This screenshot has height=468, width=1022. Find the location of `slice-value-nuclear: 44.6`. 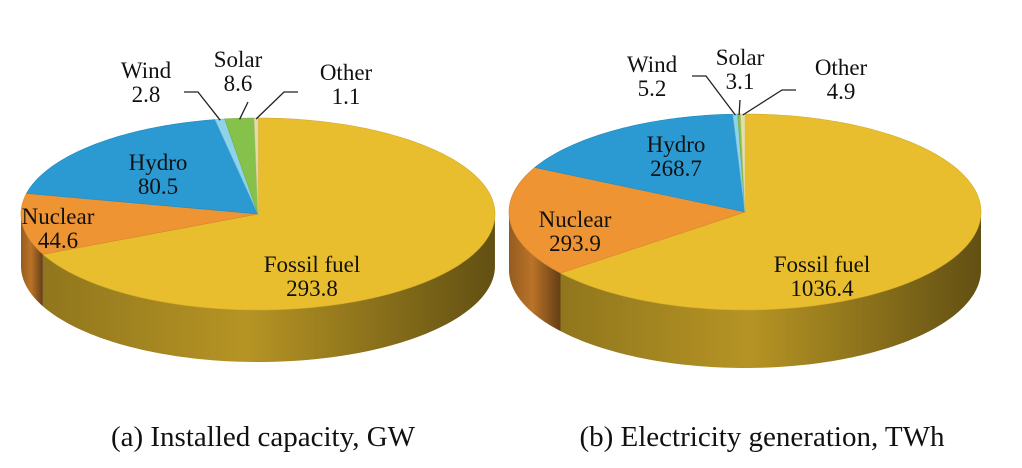

slice-value-nuclear: 44.6 is located at coordinates (58, 240).